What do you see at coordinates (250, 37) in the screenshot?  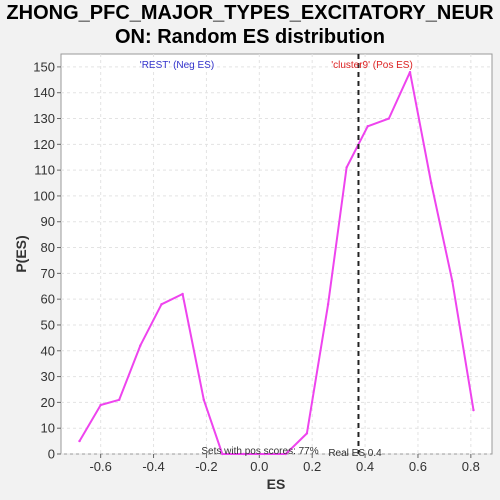 I see `chart-title-line2: ON: Random ES distribution` at bounding box center [250, 37].